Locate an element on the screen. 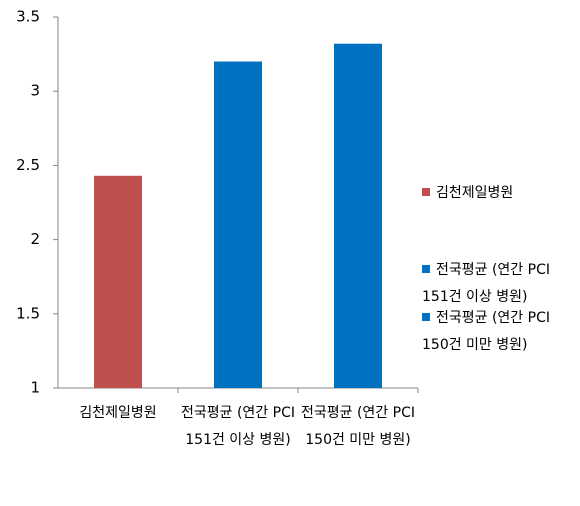 This screenshot has height=506, width=580. legend-label: 전국평균 (연간 PCI 150건 미만 병원) is located at coordinates (486, 331).